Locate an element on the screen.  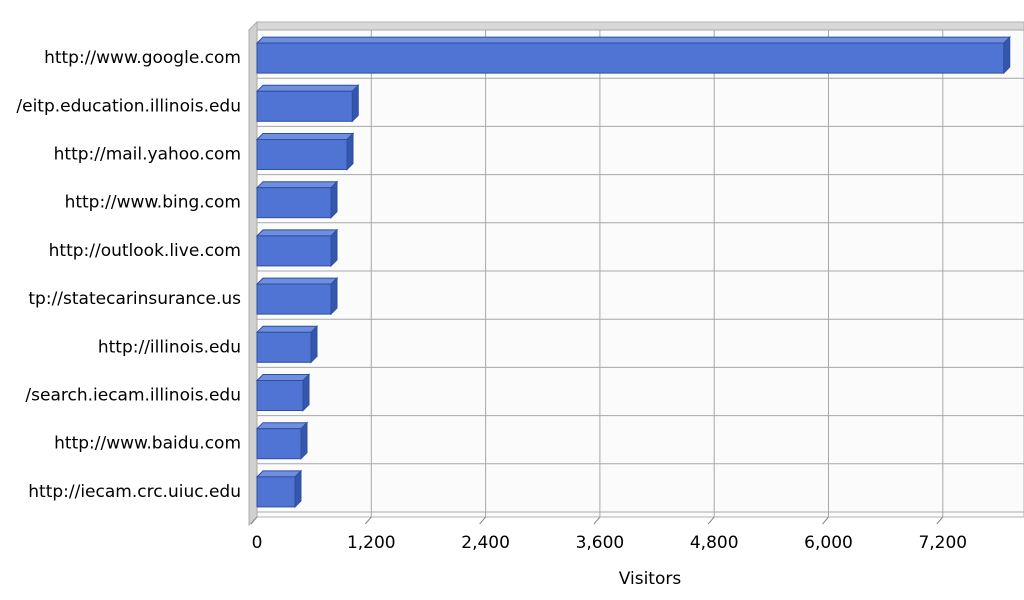
y-tick-label: http://outlook.live.com is located at coordinates (145, 251).